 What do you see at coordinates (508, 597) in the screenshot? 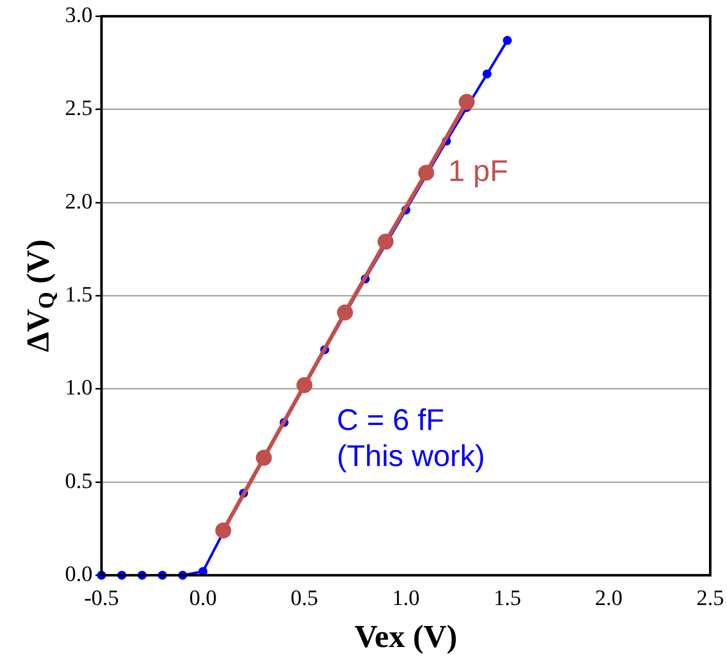
I see `x-tick-label: 1.5` at bounding box center [508, 597].